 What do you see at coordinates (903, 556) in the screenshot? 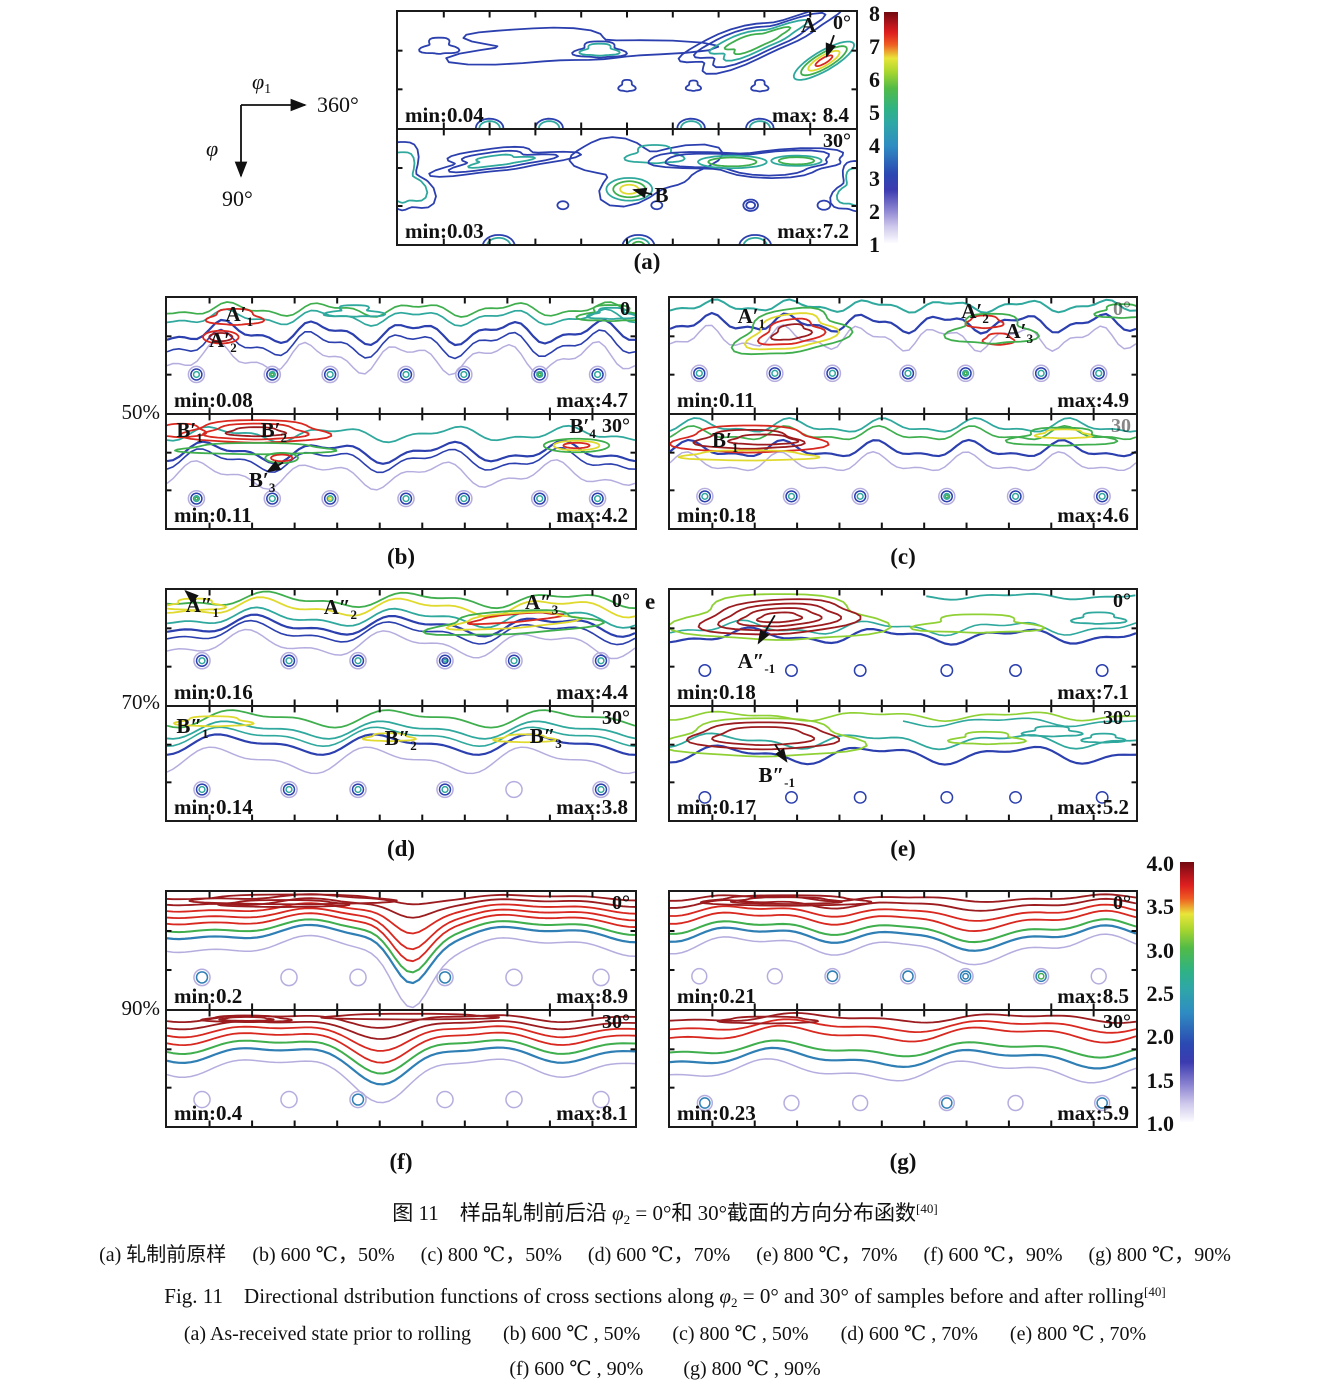
I see `panel-c-letter: (c)` at bounding box center [903, 556].